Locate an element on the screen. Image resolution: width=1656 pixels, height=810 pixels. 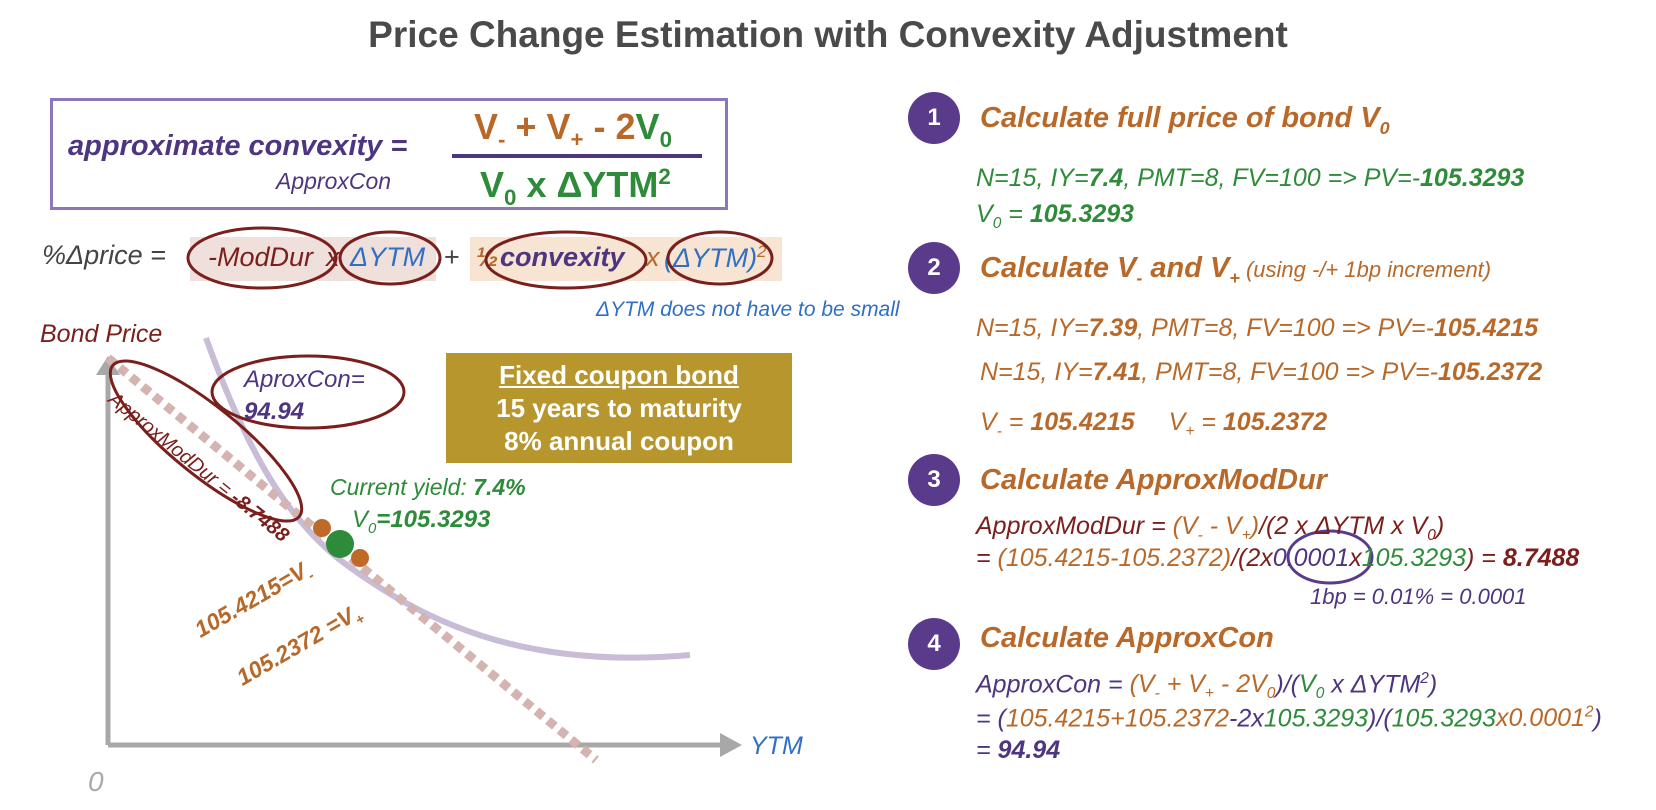
step-4-formula: ApproxCon = (V- + V+ - 2V0)/(V0 x ΔYTM2) is located at coordinates (1207, 686).